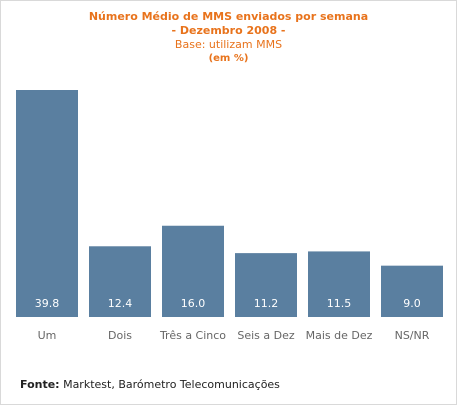  Describe the element at coordinates (120, 303) in the screenshot. I see `value-label-1: 12.4` at that location.